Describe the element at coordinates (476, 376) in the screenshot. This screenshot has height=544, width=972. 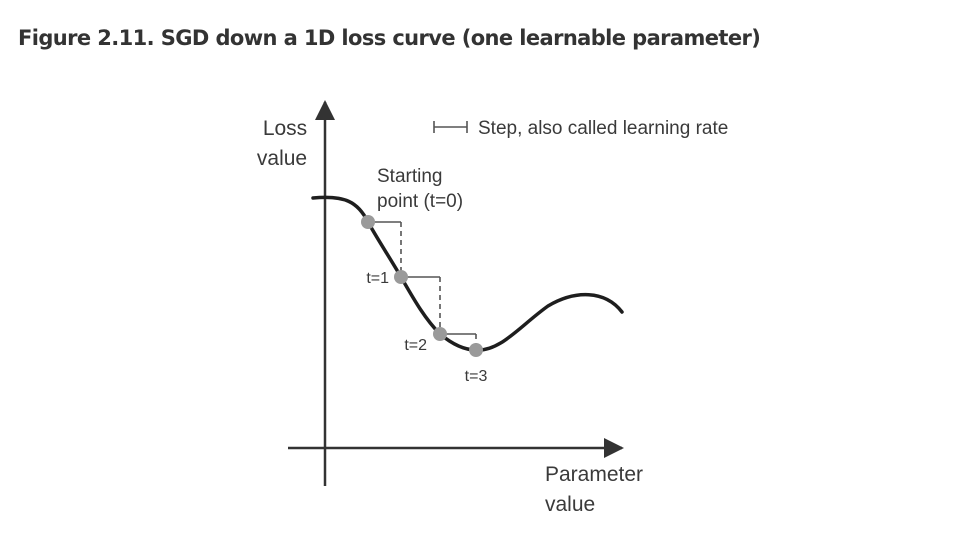
I see `step-label-t3: t=3` at that location.